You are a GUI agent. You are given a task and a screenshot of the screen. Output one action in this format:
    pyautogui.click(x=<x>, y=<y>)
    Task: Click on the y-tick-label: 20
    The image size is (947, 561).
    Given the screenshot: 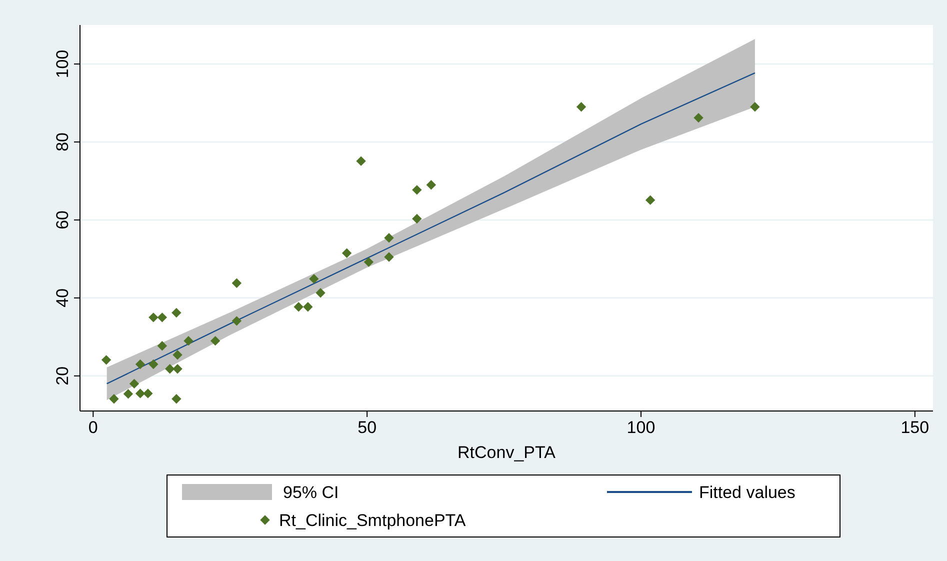 What is the action you would take?
    pyautogui.click(x=62, y=376)
    